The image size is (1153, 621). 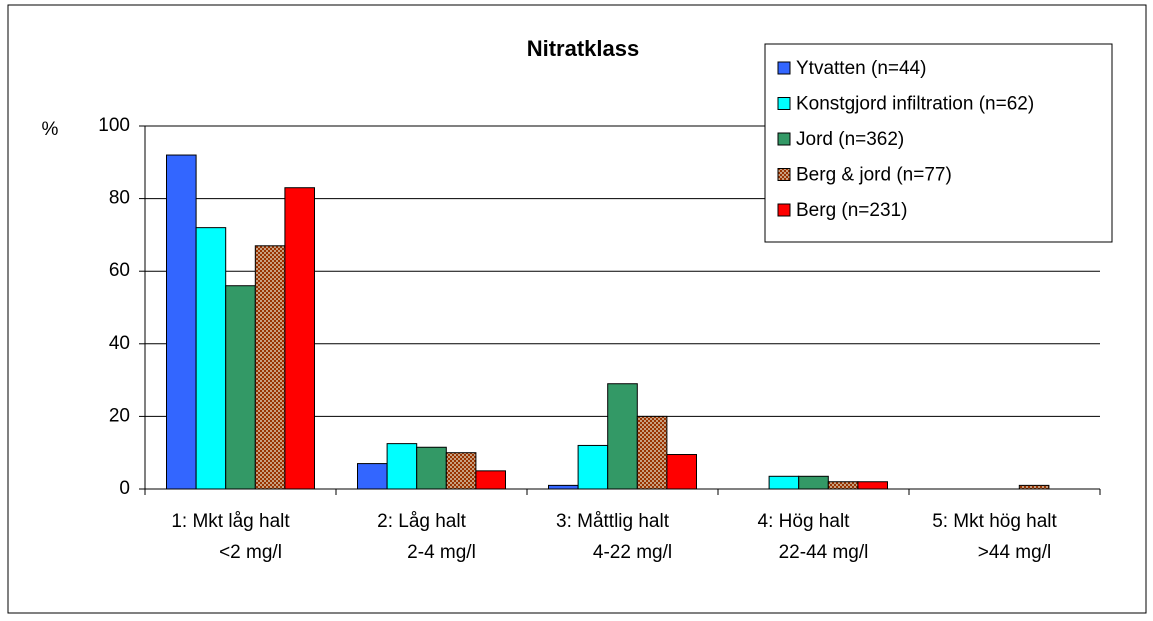 I want to click on x-tick-label: 3: Måttlig halt, so click(x=613, y=521).